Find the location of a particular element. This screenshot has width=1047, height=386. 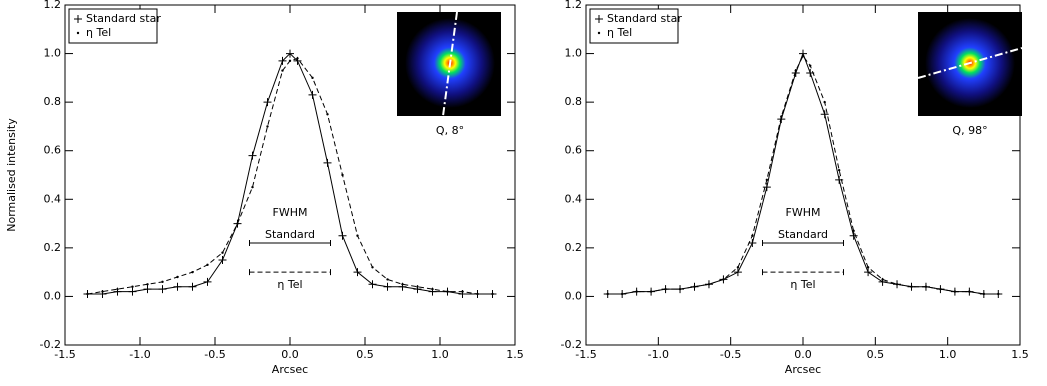

inset-caption: Q, 8° is located at coordinates (450, 130).